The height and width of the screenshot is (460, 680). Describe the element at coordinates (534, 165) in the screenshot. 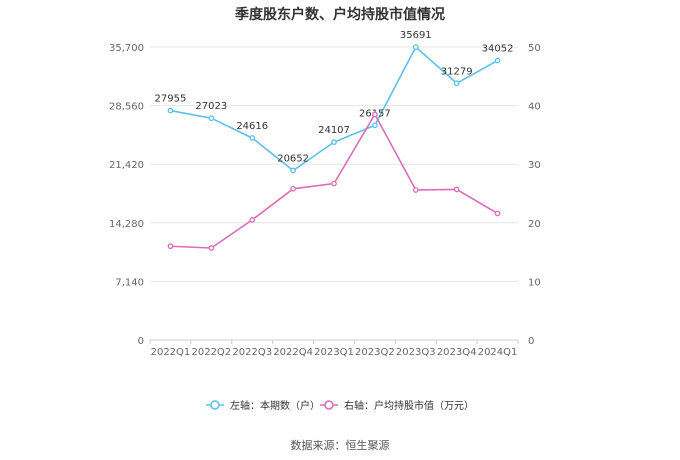

I see `right-axis-tick-label: 30` at that location.